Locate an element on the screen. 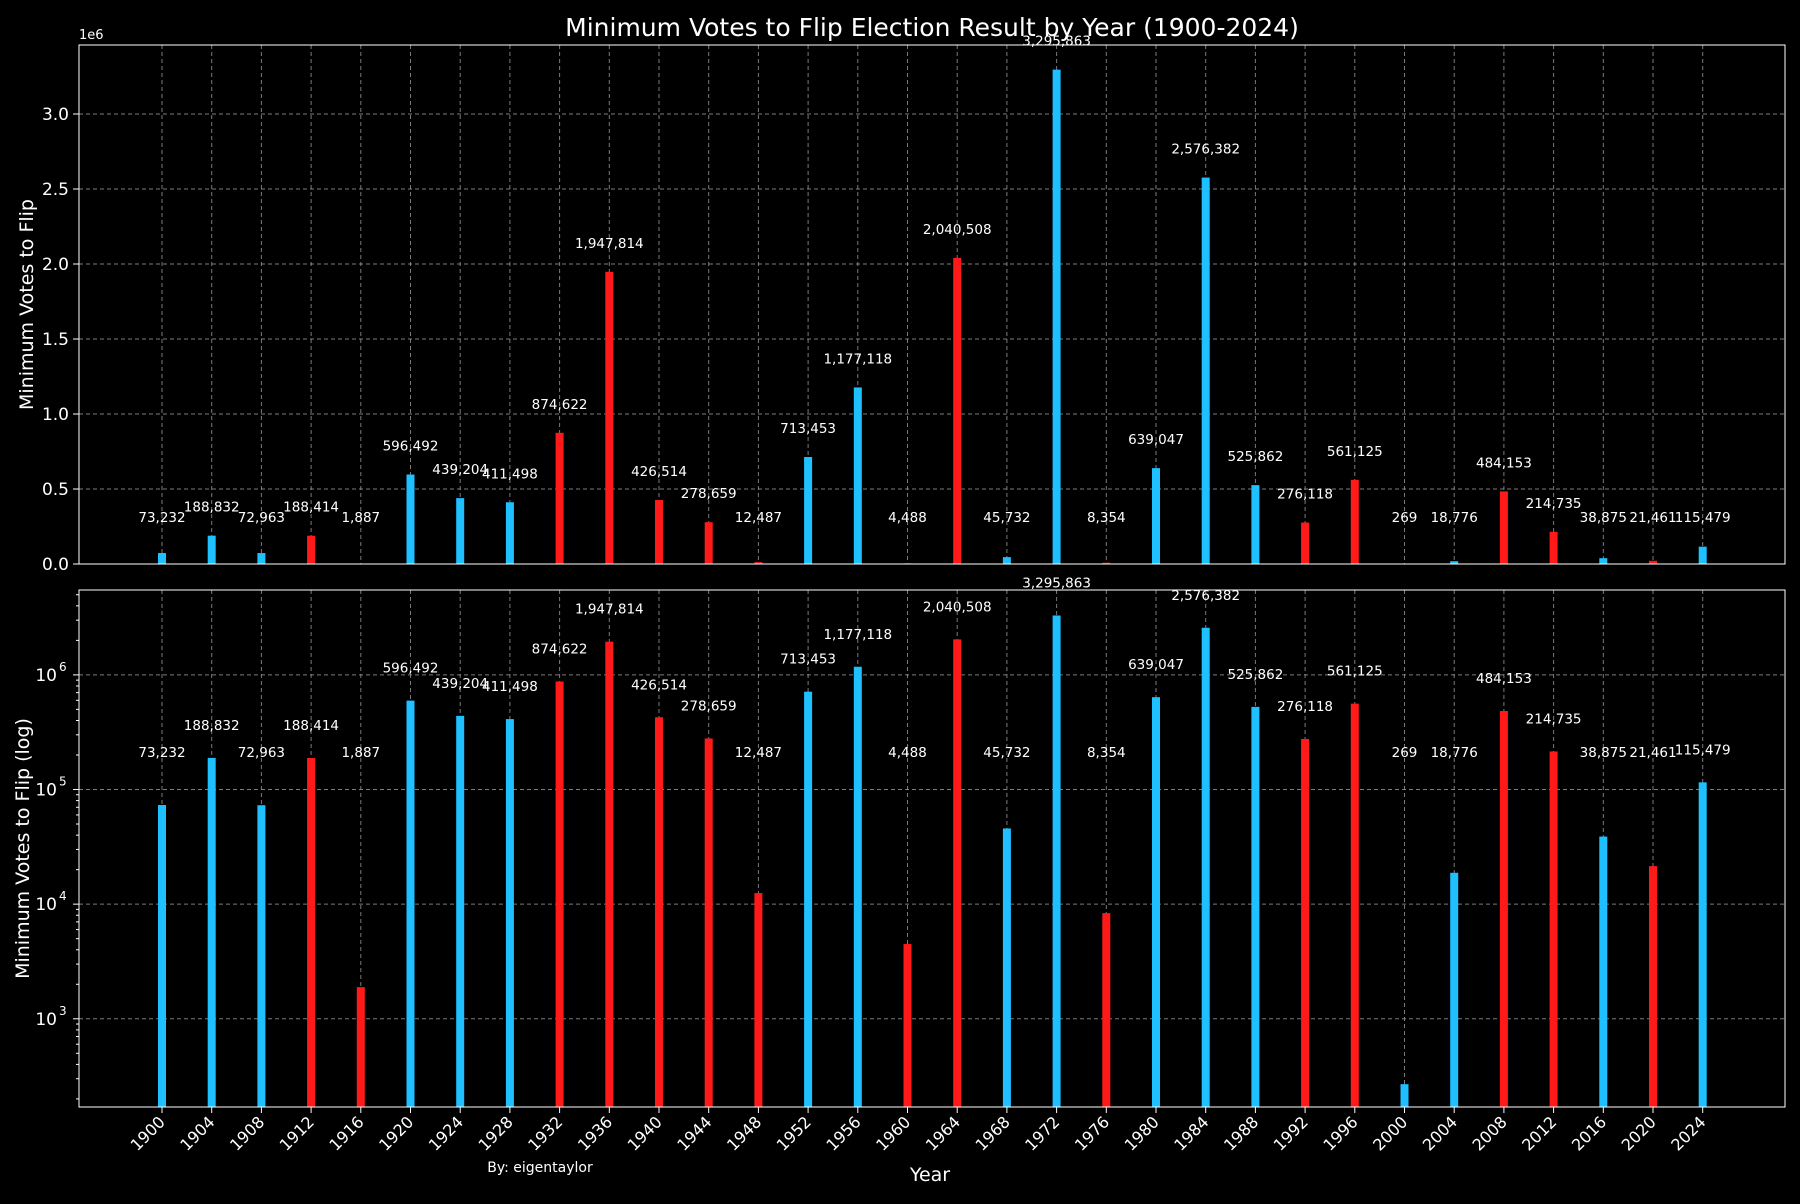  data-label: 639,047 is located at coordinates (1156, 440).